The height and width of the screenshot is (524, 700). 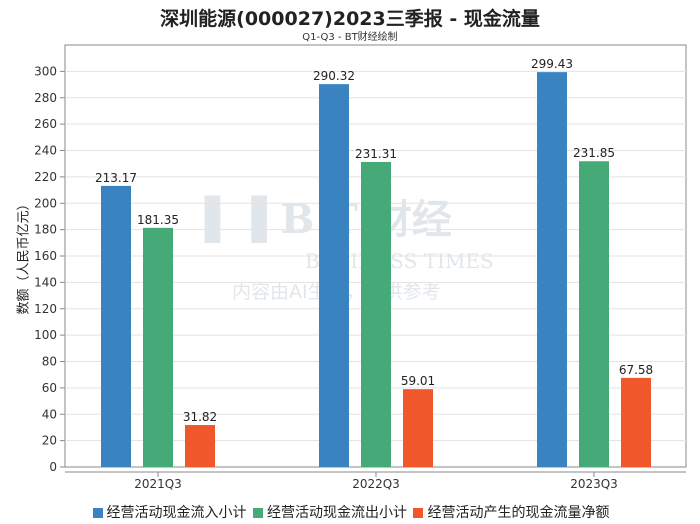 What do you see at coordinates (45, 282) in the screenshot?
I see `y-tick-label: 140` at bounding box center [45, 282].